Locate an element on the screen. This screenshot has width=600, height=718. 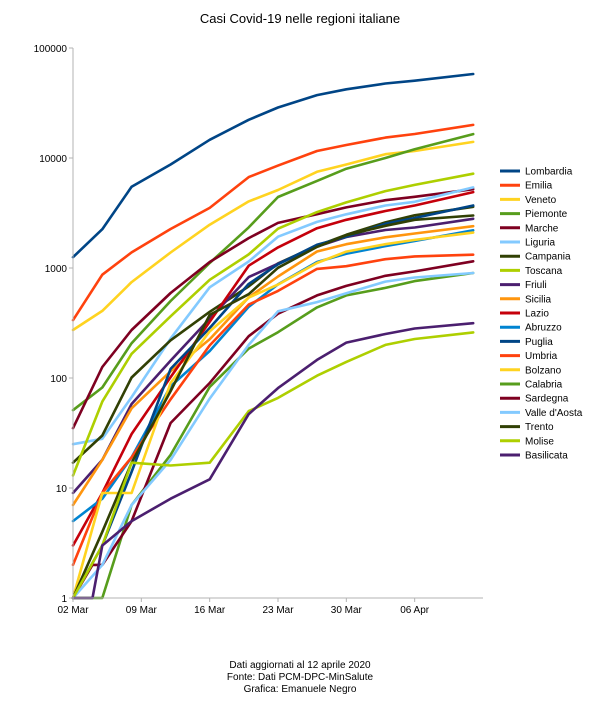
x-tick-label: 16 Mar is located at coordinates (210, 610).